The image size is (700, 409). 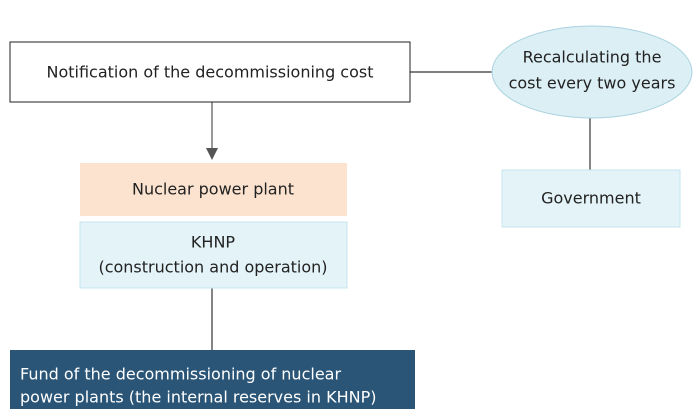 I want to click on node-label: Government, so click(x=591, y=198).